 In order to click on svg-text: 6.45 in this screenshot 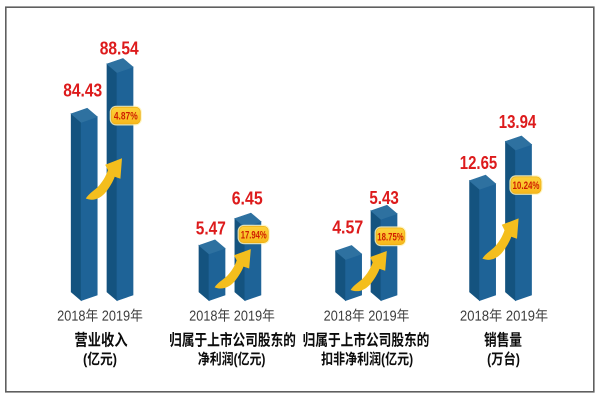, I will do `click(247, 198)`.